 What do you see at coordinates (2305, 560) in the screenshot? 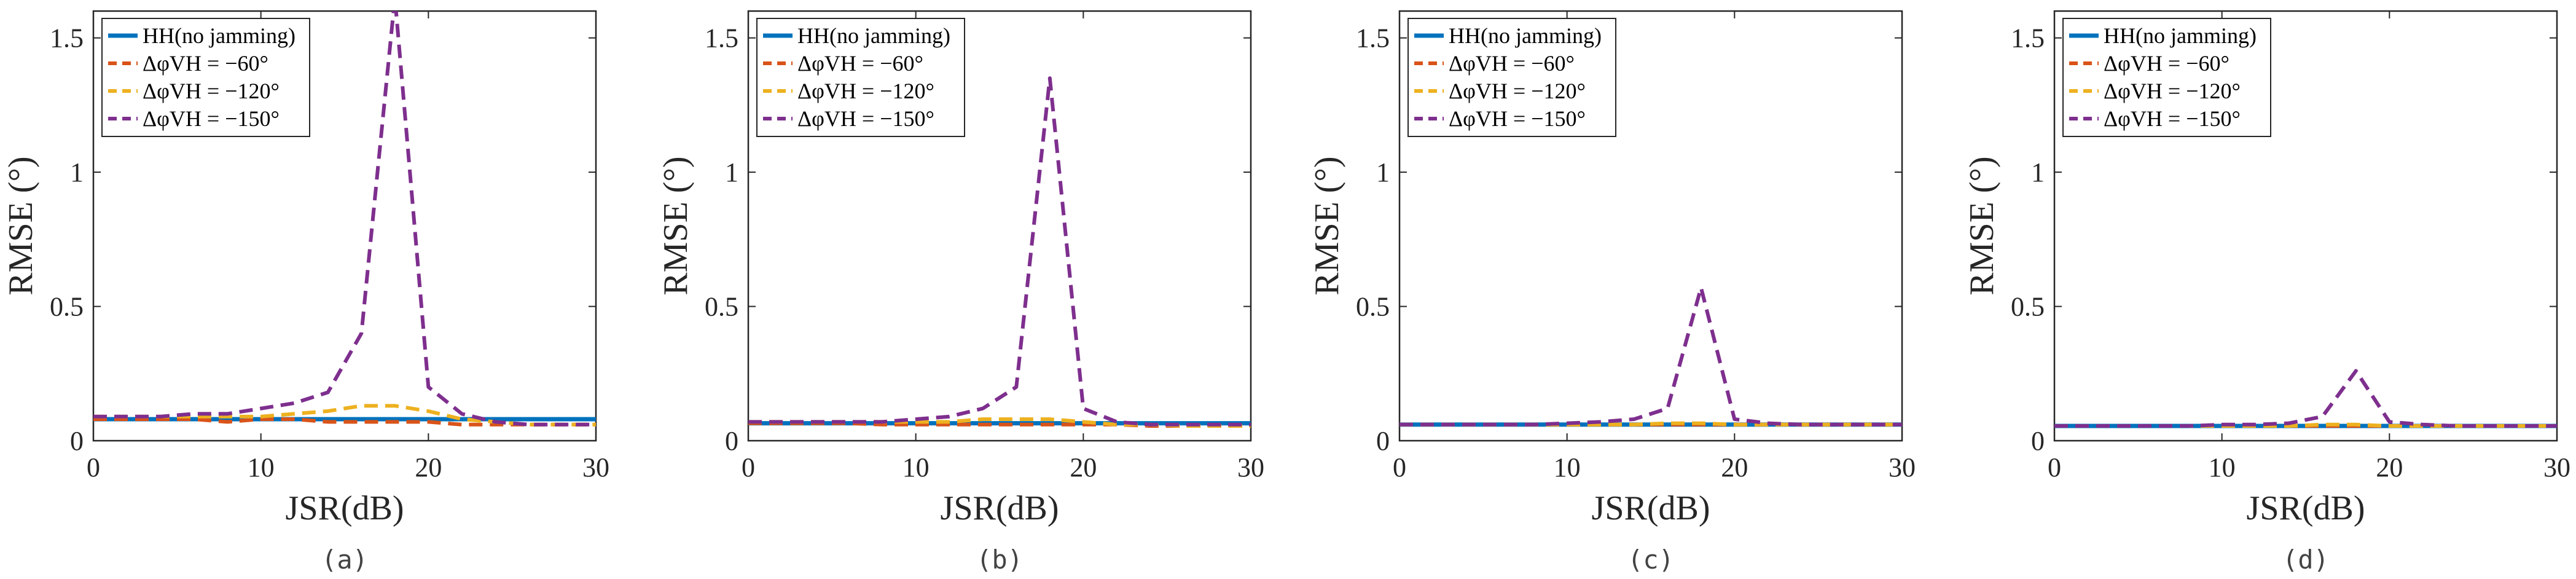
I see `panel-caption: (d)` at bounding box center [2305, 560].